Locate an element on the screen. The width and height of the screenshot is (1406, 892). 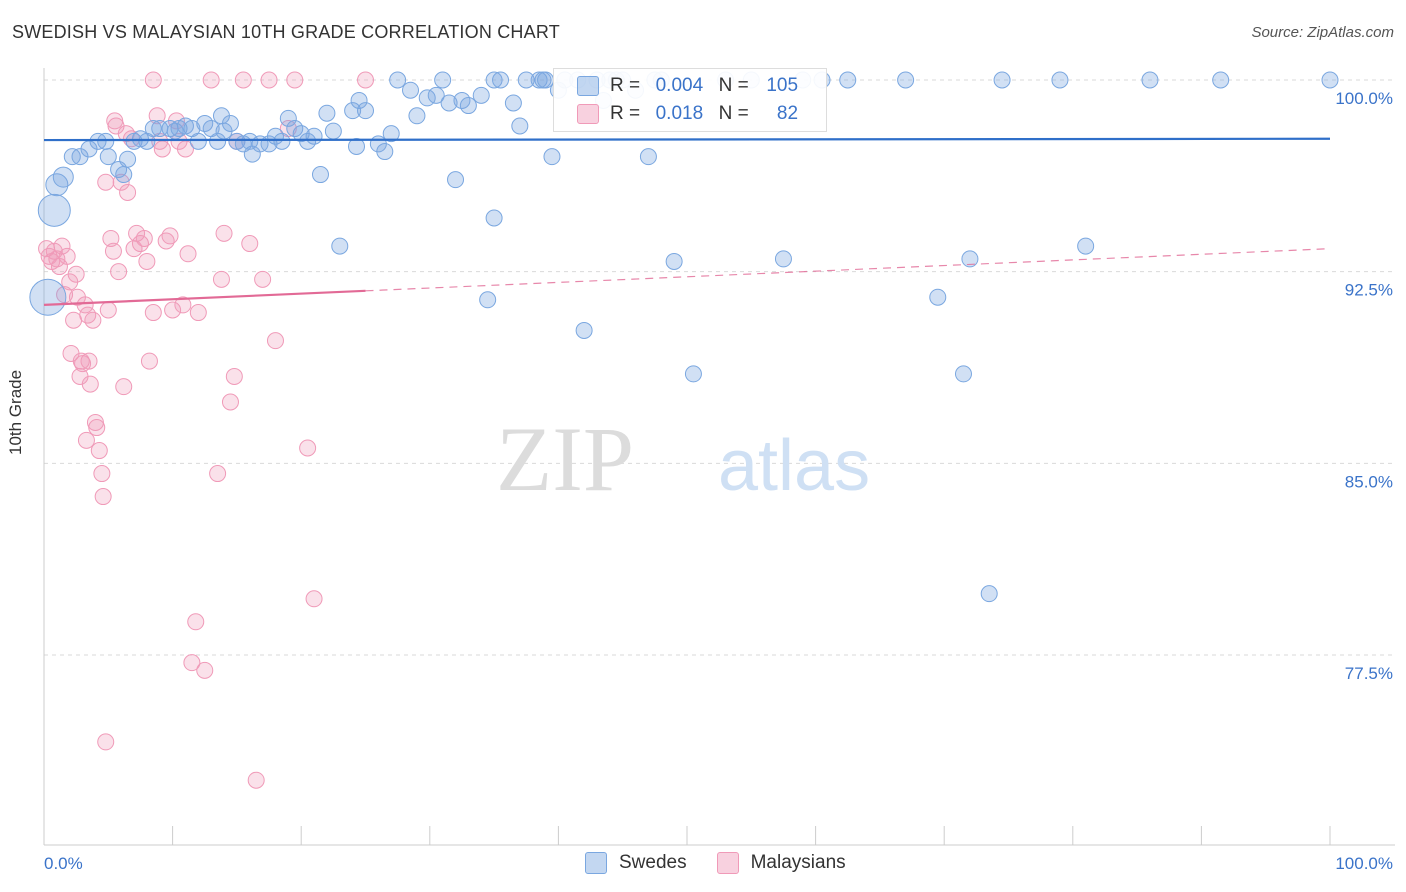
y-tick-label: 77.5% is located at coordinates (1369, 673).